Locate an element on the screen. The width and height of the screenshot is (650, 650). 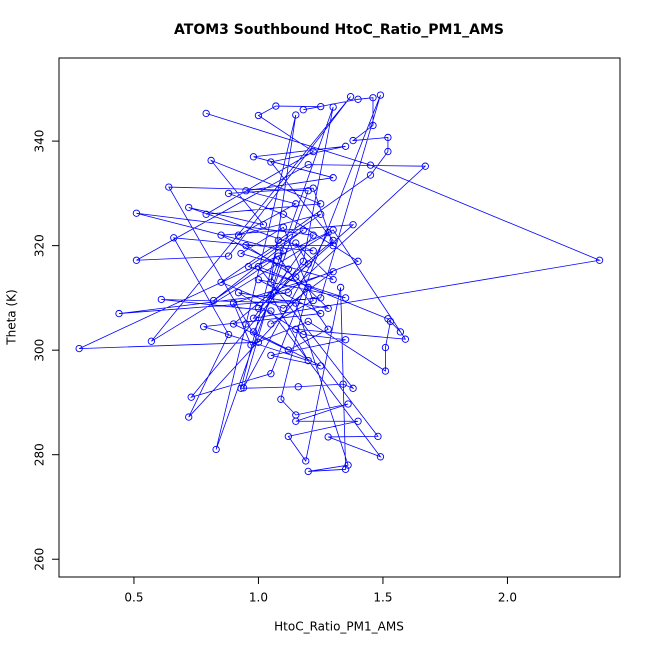
x-axis-label: HtoC_Ratio_PM1_AMS is located at coordinates (339, 627).